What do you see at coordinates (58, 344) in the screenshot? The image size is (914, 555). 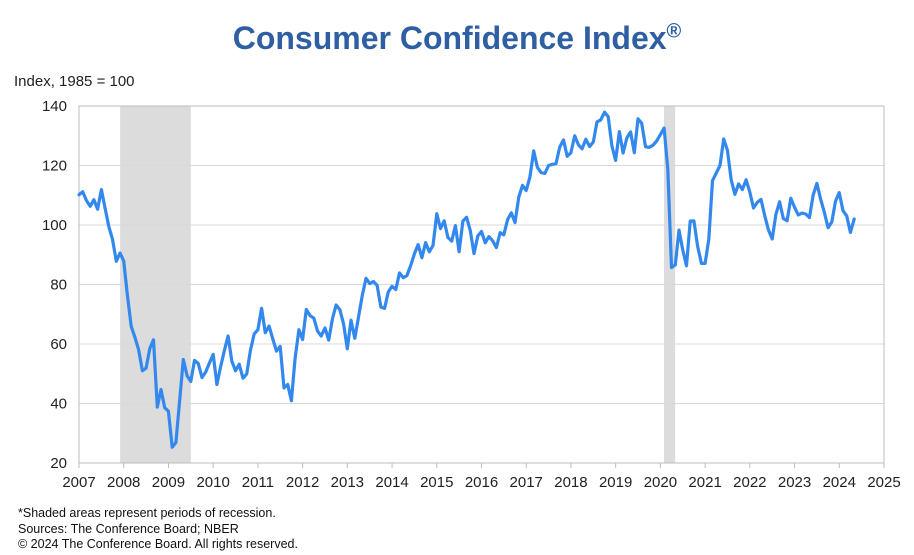 I see `y-tick-label: 60` at bounding box center [58, 344].